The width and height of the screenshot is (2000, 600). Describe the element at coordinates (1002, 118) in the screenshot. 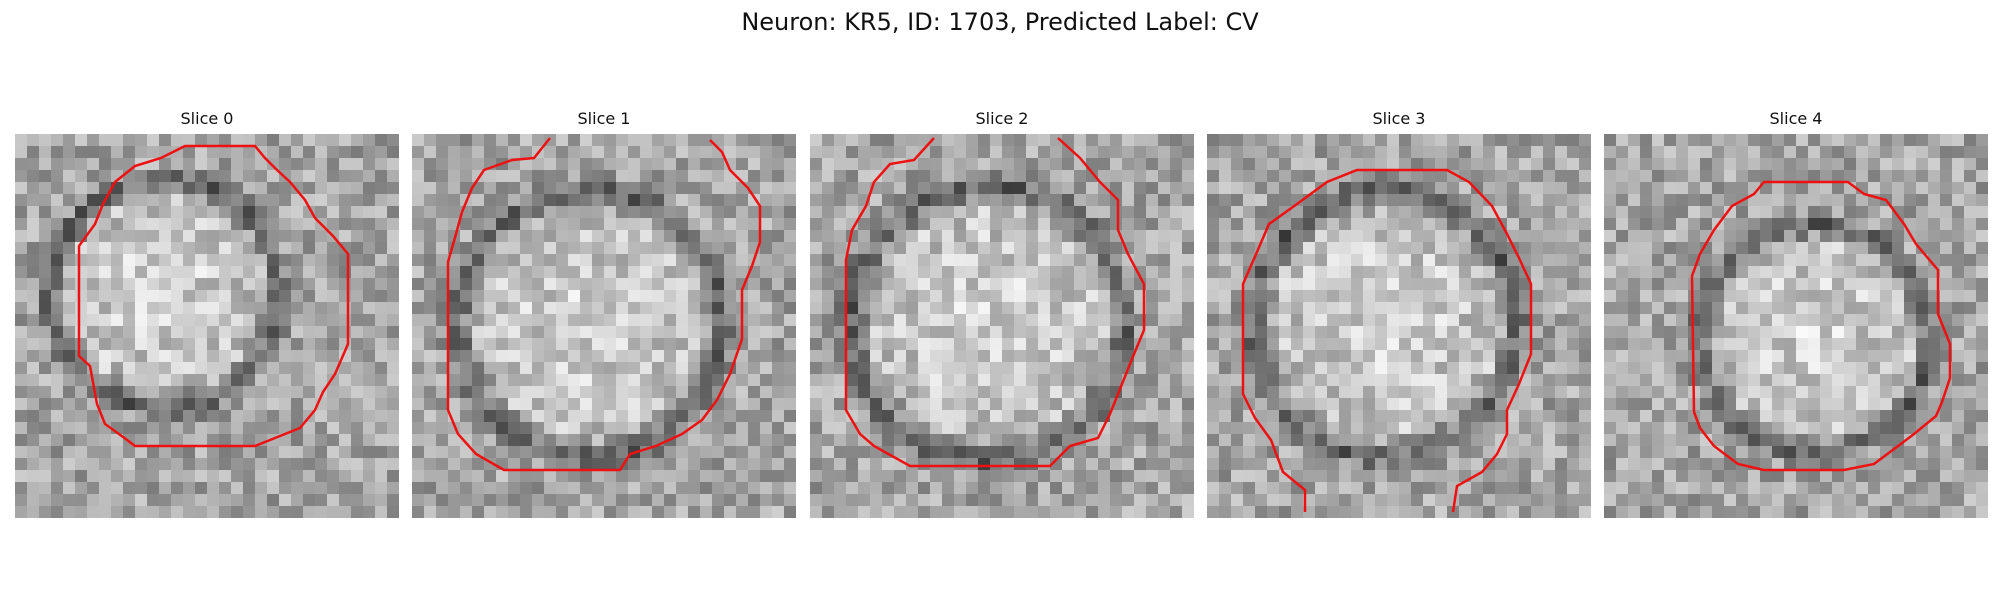

I see `slice-title-2: Slice 2` at that location.